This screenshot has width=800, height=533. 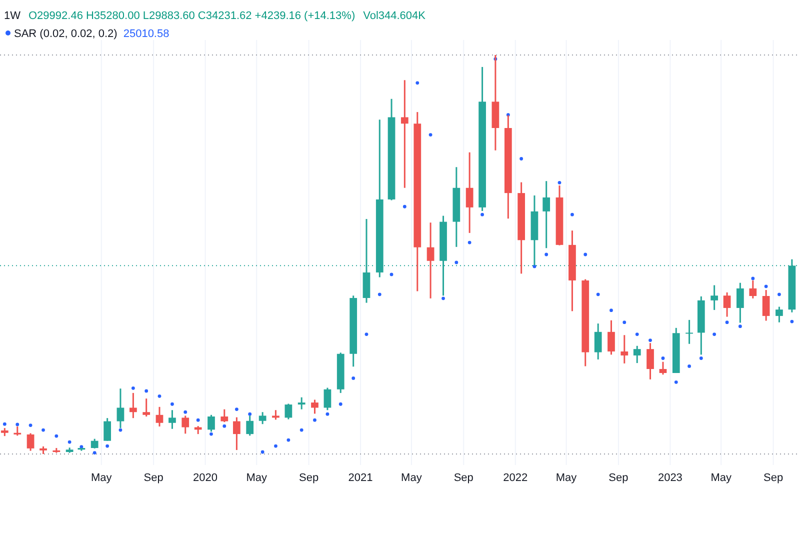 I want to click on text: O29992.46 H35280.00 L29883.60 C34231.62 +4239.16 (+14.13%), so click(x=192, y=16).